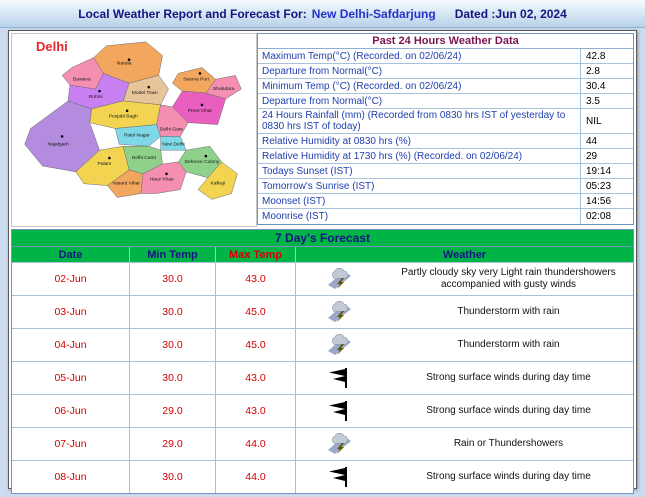 The width and height of the screenshot is (645, 497). Describe the element at coordinates (82, 79) in the screenshot. I see `map-label: Bawana` at that location.